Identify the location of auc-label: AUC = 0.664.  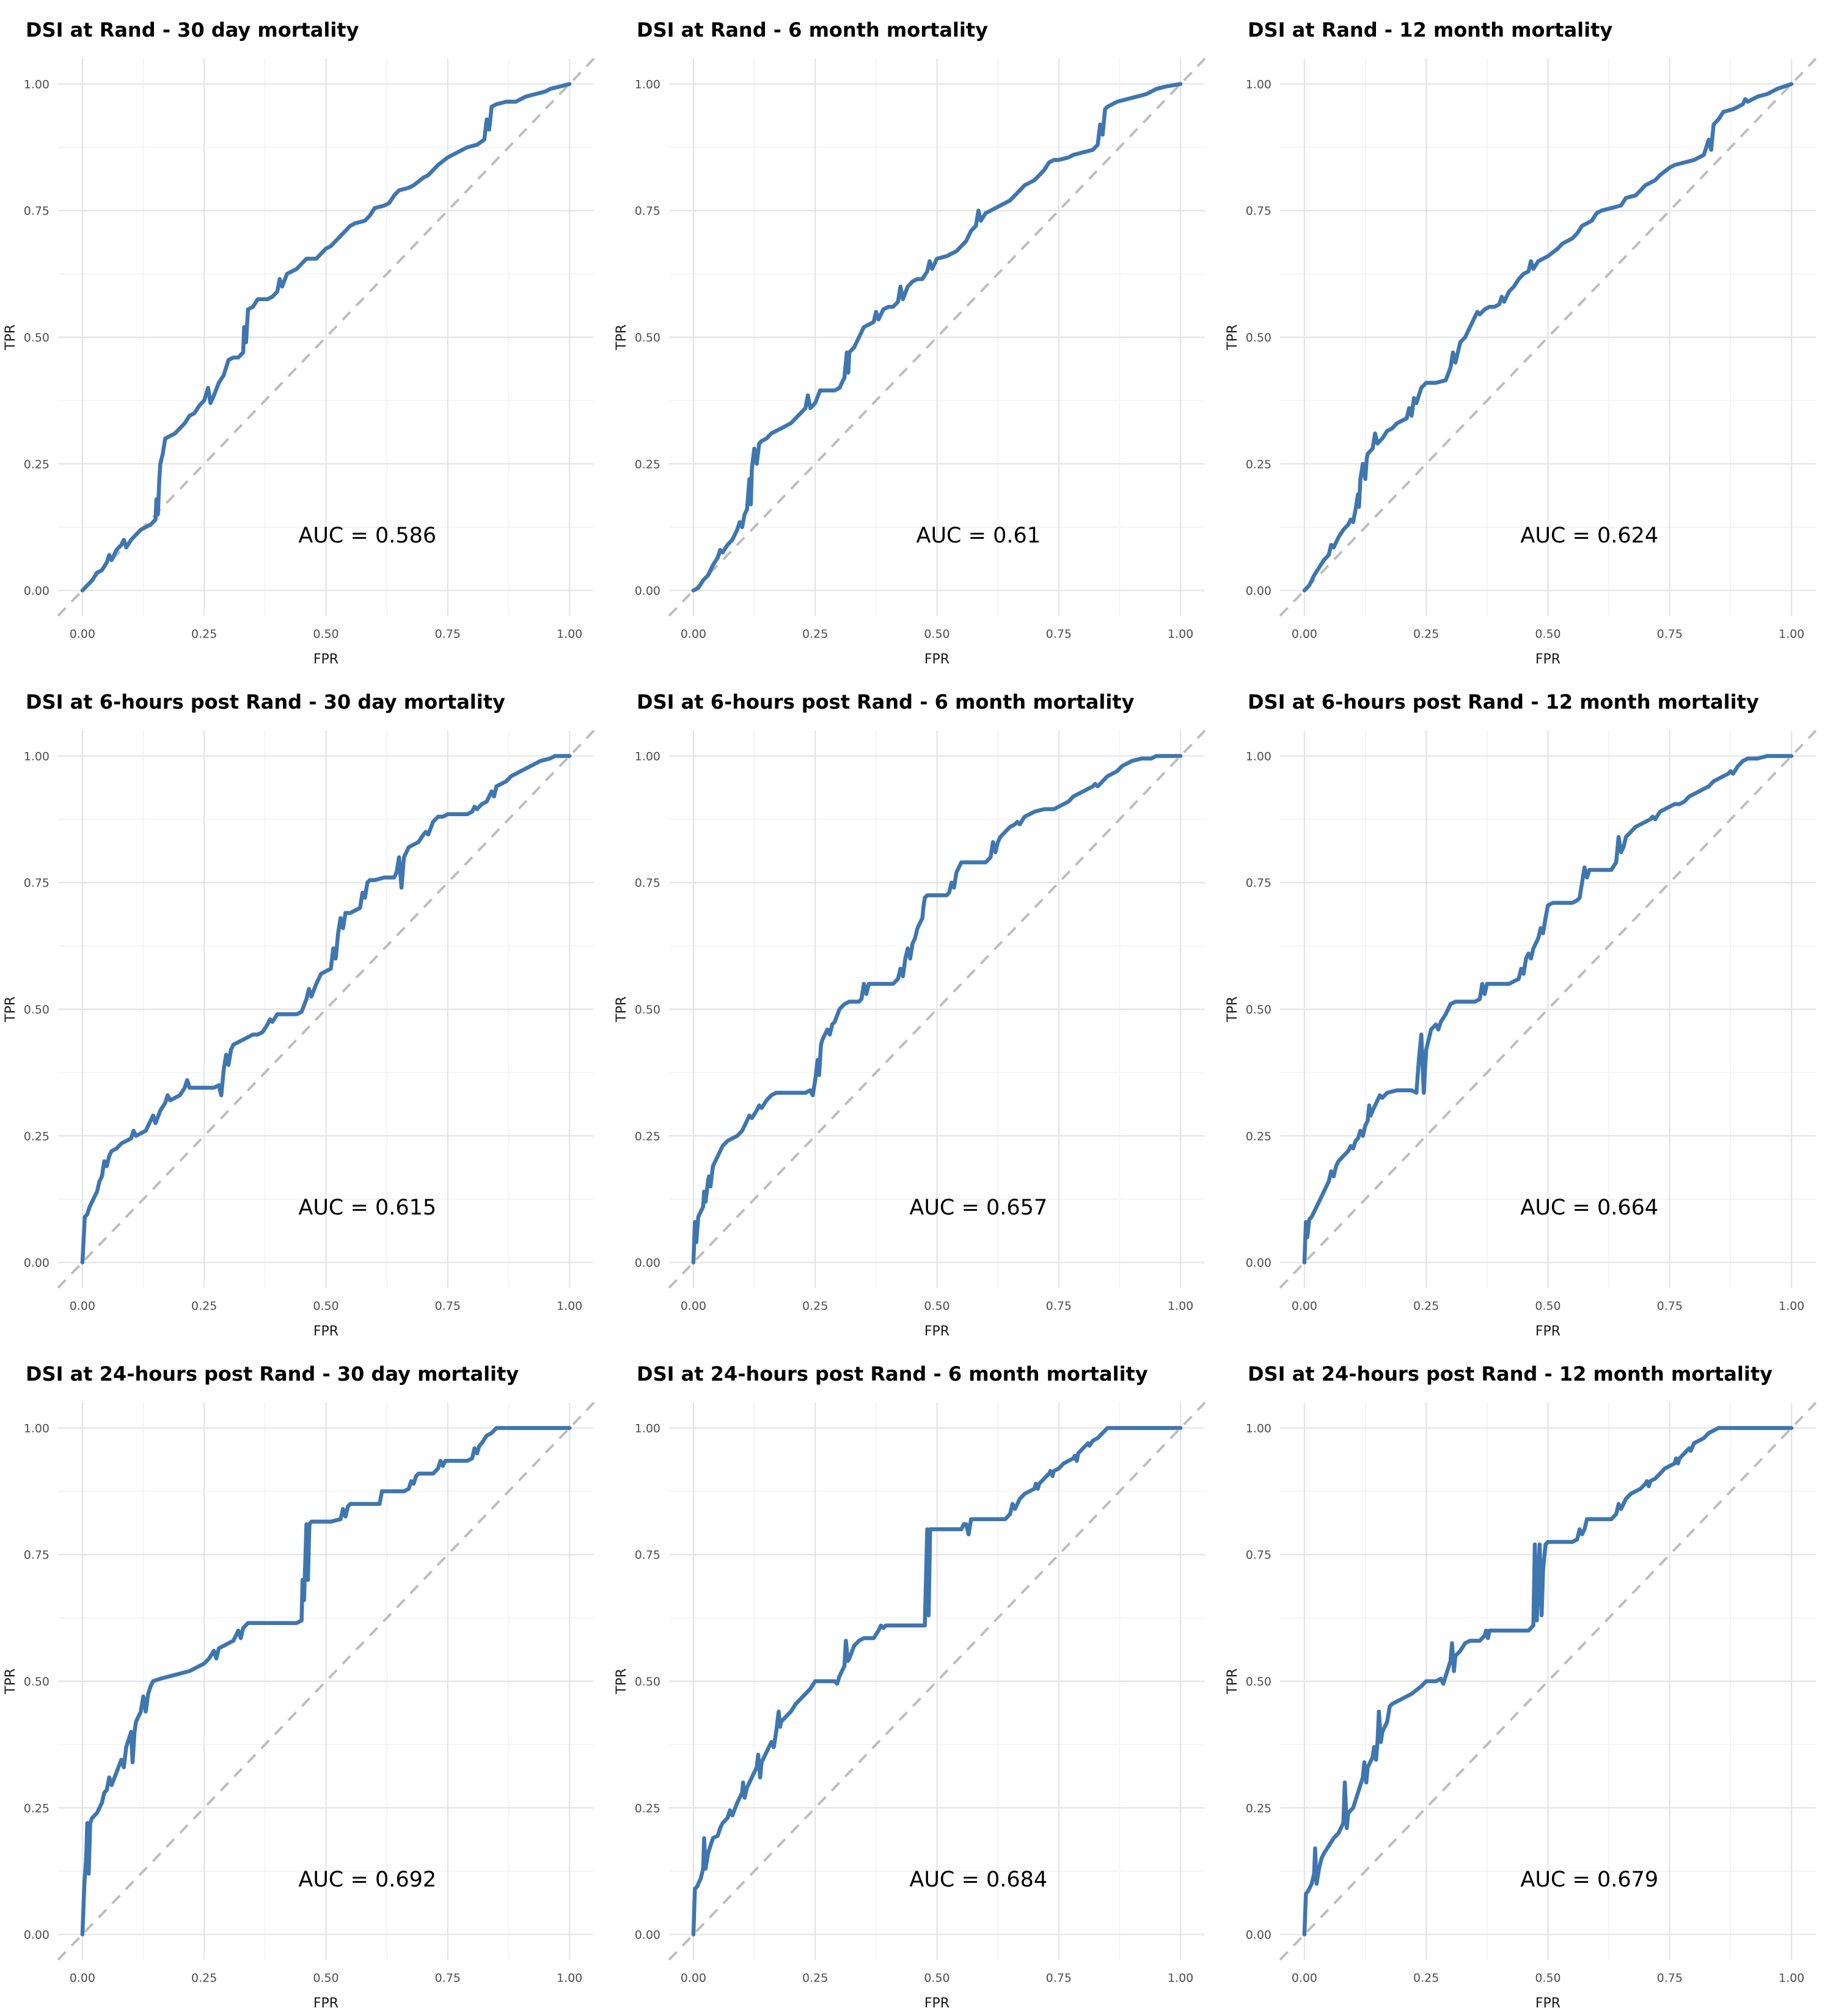
(1589, 1208).